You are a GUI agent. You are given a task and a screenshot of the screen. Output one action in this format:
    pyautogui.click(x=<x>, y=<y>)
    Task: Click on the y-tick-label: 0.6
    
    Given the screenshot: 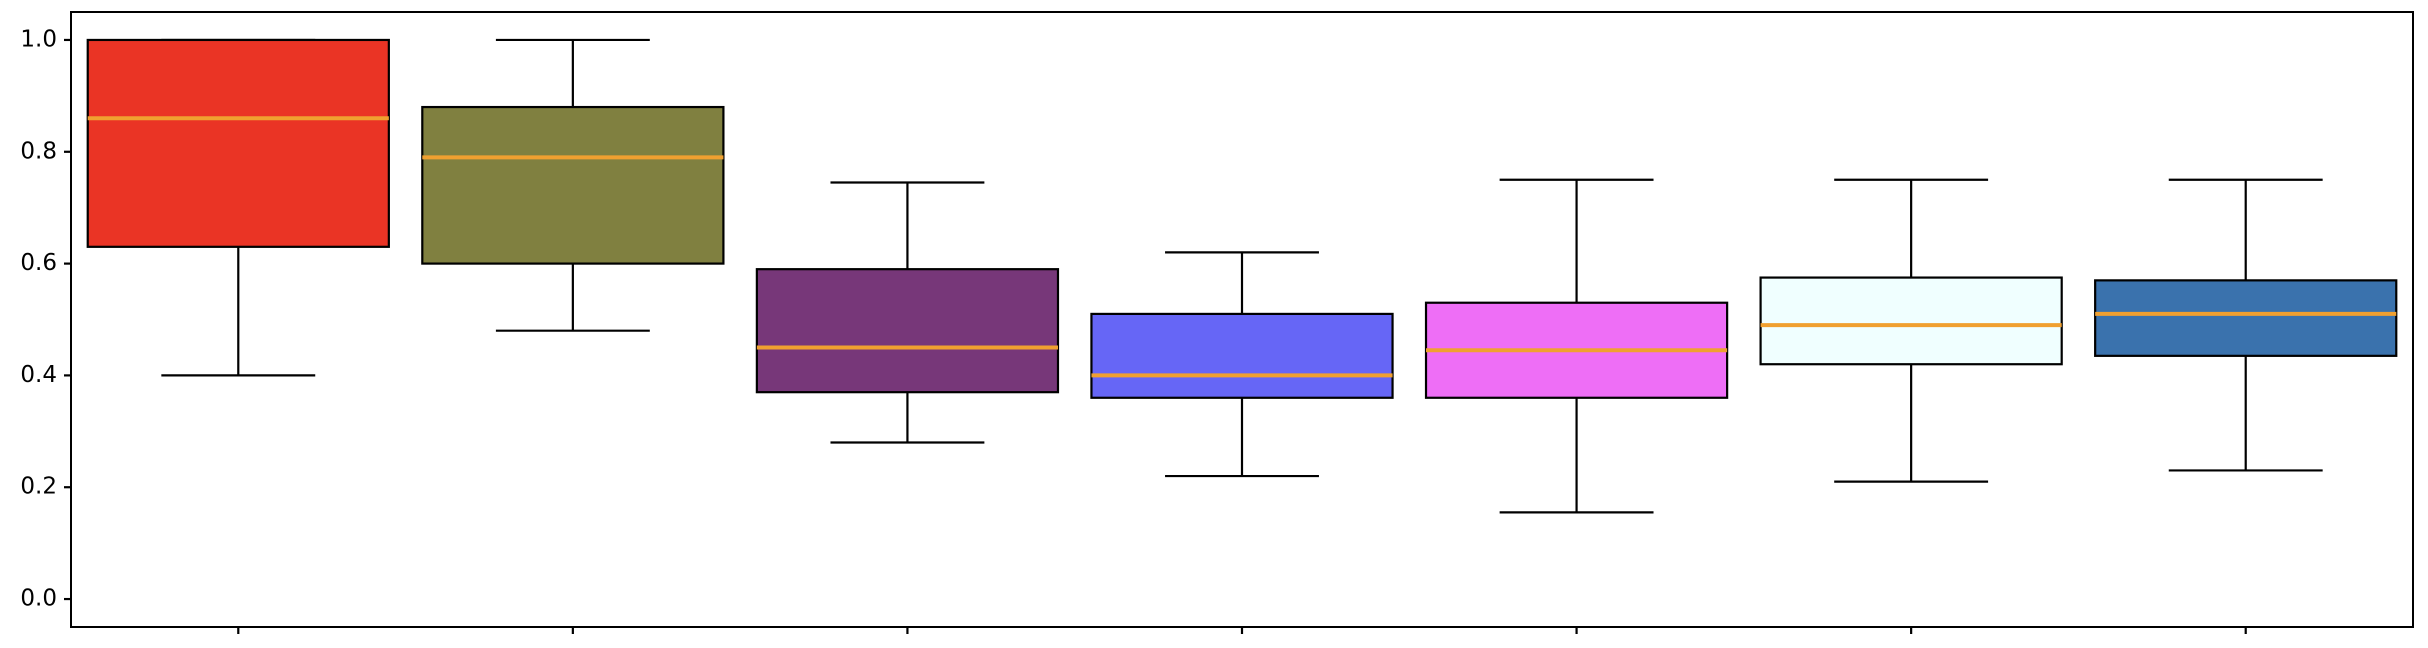 What is the action you would take?
    pyautogui.click(x=38, y=263)
    